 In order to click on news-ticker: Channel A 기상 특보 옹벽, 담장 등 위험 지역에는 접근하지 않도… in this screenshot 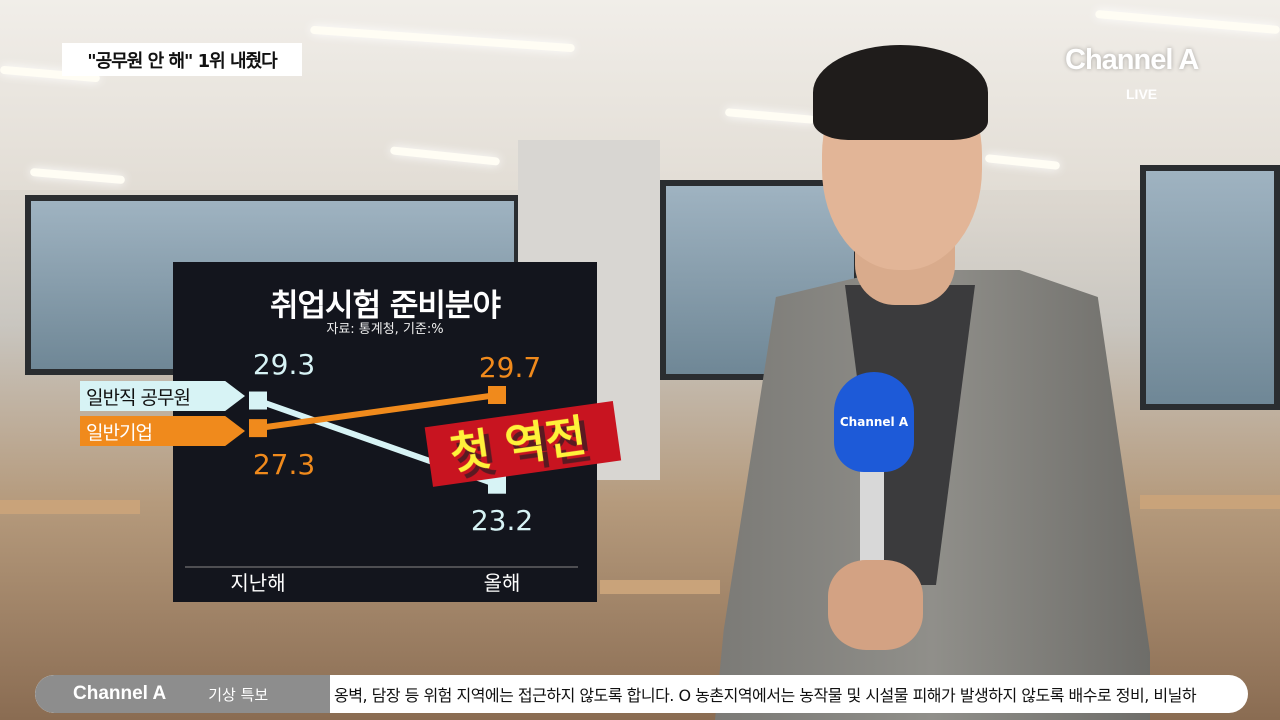, I will do `click(641, 694)`.